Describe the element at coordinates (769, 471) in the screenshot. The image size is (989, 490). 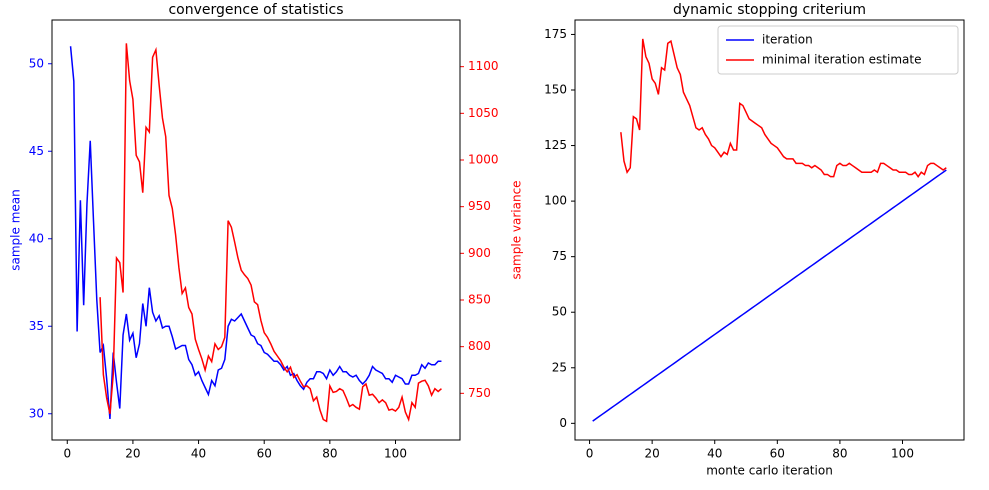
I see `x-axis-label: monte carlo iteration` at that location.